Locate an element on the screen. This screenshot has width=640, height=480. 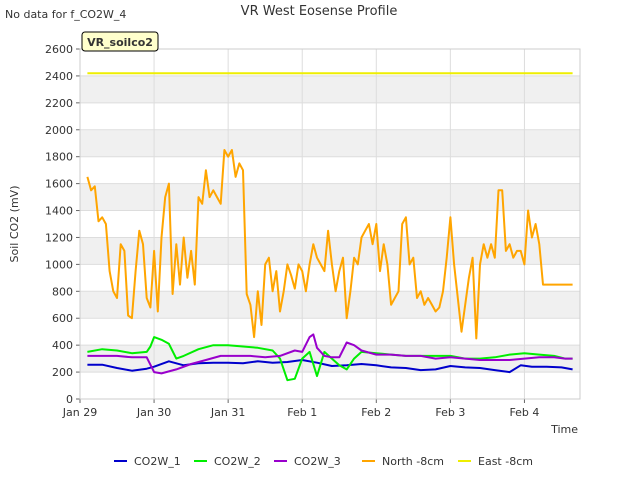
x-tick-label: Jan 31 is located at coordinates (227, 412).